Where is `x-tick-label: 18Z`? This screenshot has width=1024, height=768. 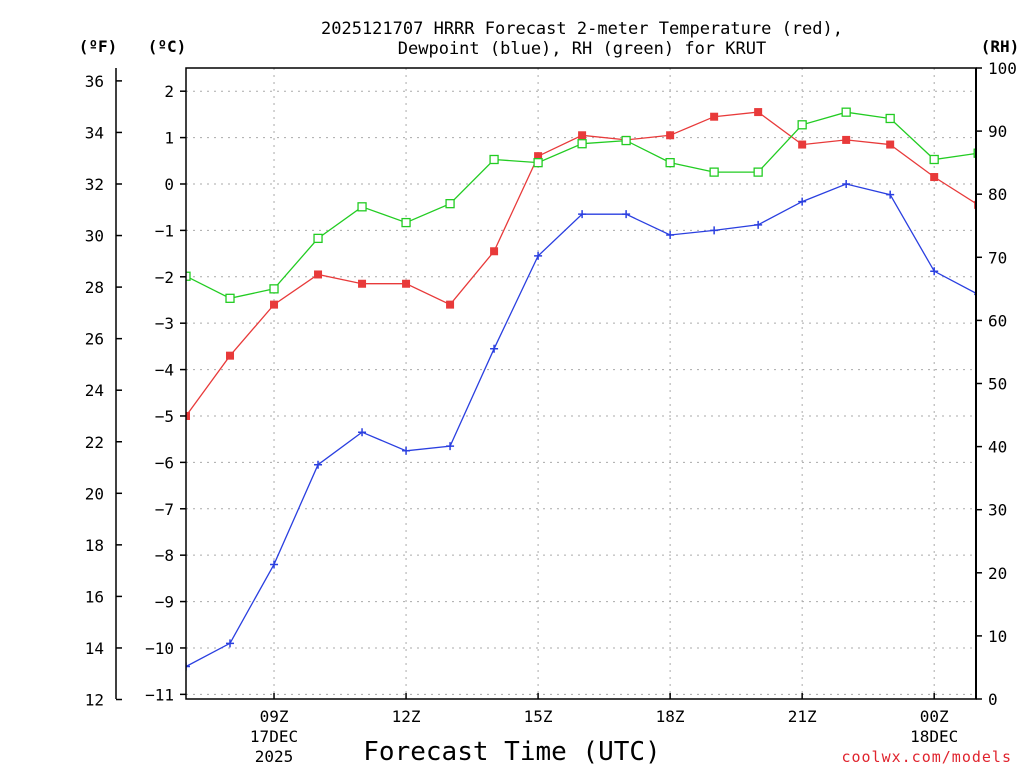 x-tick-label: 18Z is located at coordinates (670, 716).